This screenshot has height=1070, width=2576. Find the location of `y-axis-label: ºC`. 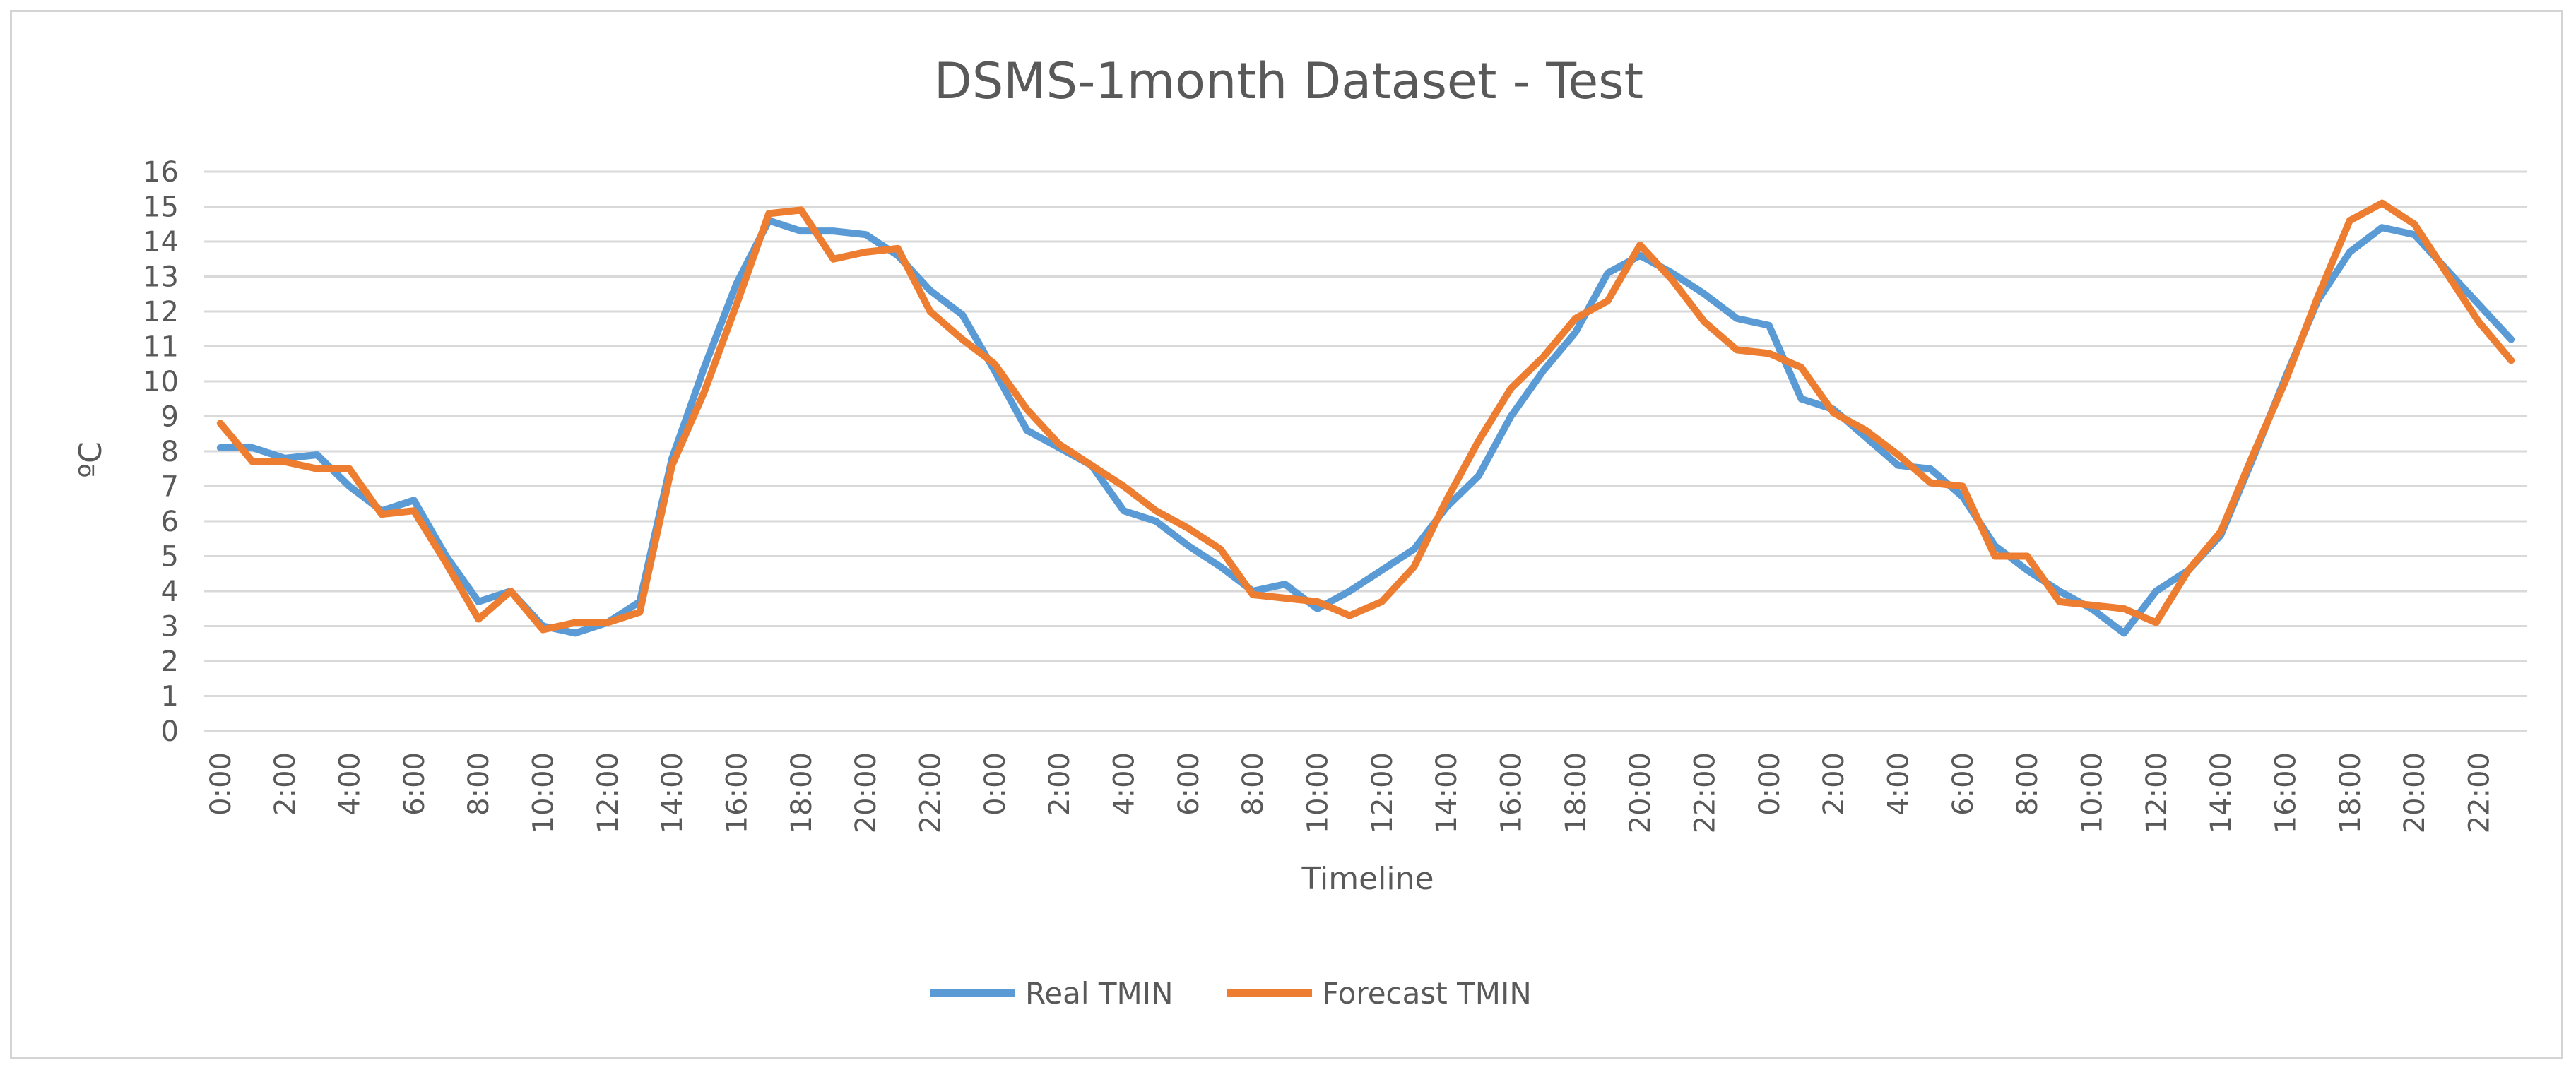

y-axis-label: ºC is located at coordinates (91, 459).